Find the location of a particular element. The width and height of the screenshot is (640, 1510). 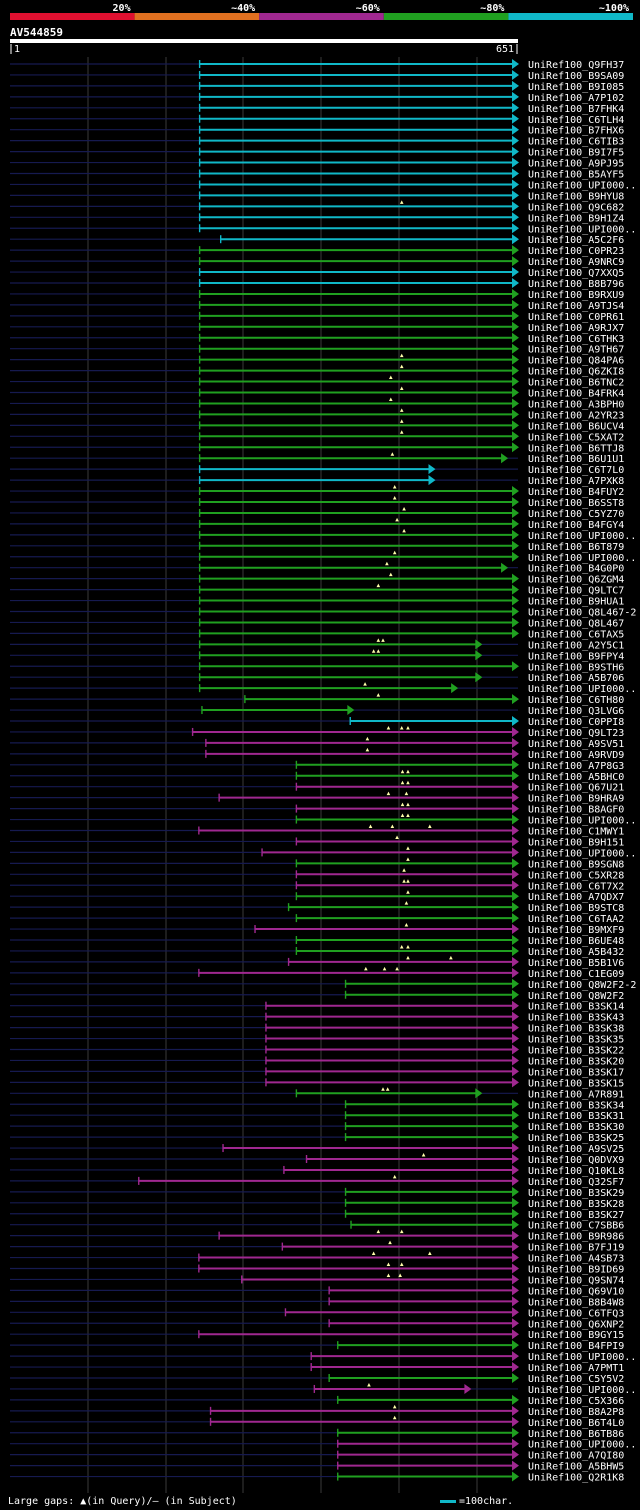

hit-row: UniRef100_B9RXU9 is located at coordinates (317, 294).